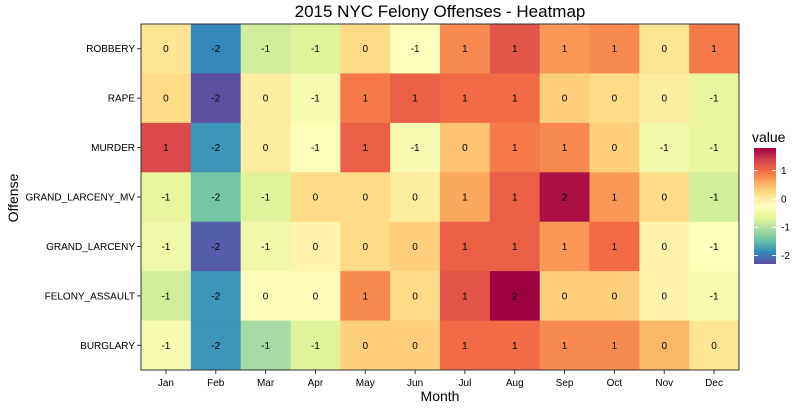  What do you see at coordinates (13, 197) in the screenshot?
I see `y-axis-title: Offense` at bounding box center [13, 197].